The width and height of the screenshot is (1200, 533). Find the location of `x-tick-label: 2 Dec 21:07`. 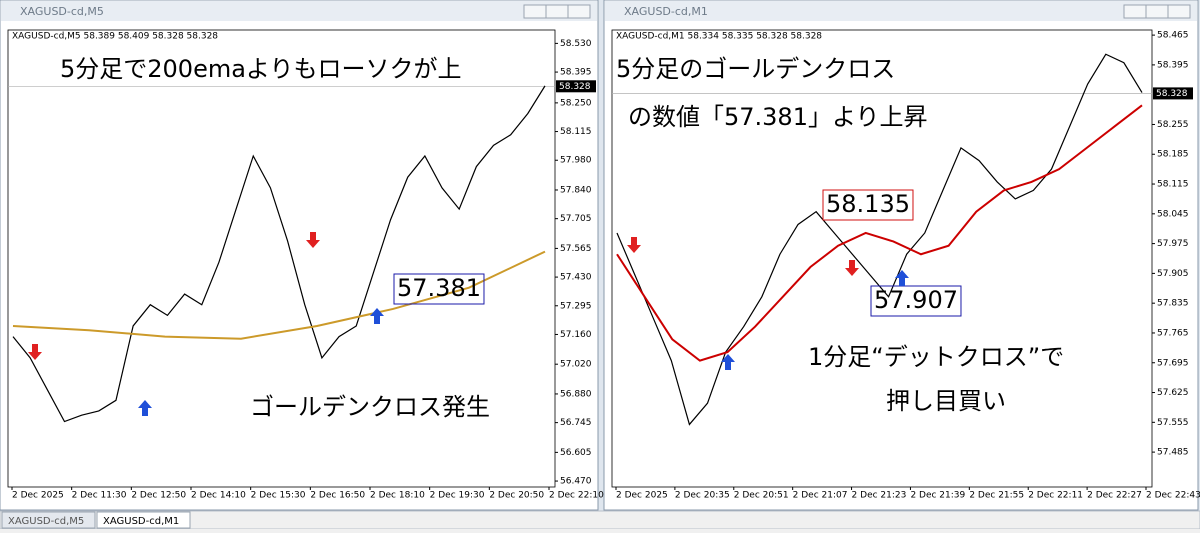

x-tick-label: 2 Dec 21:07 is located at coordinates (820, 496).